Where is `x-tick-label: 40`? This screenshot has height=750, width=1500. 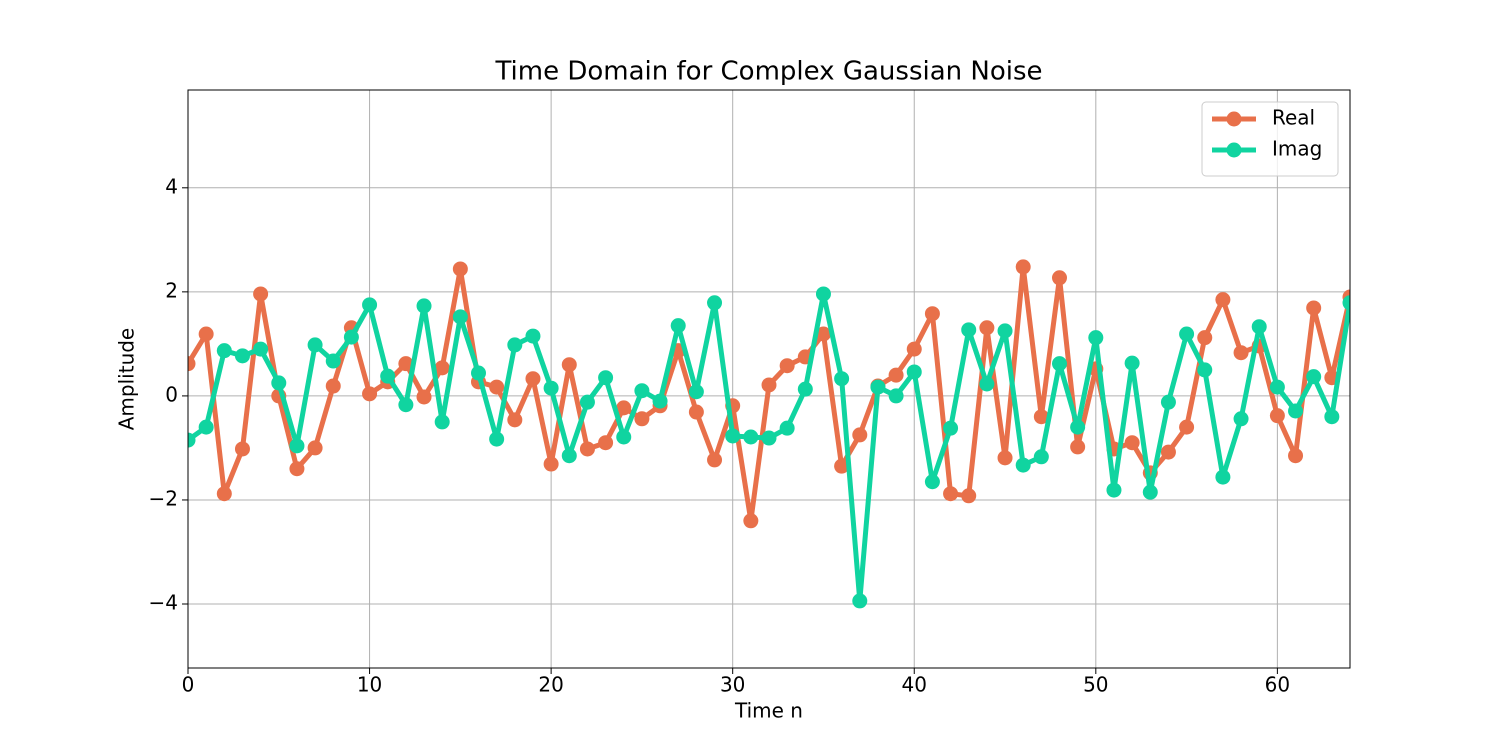 x-tick-label: 40 is located at coordinates (914, 685).